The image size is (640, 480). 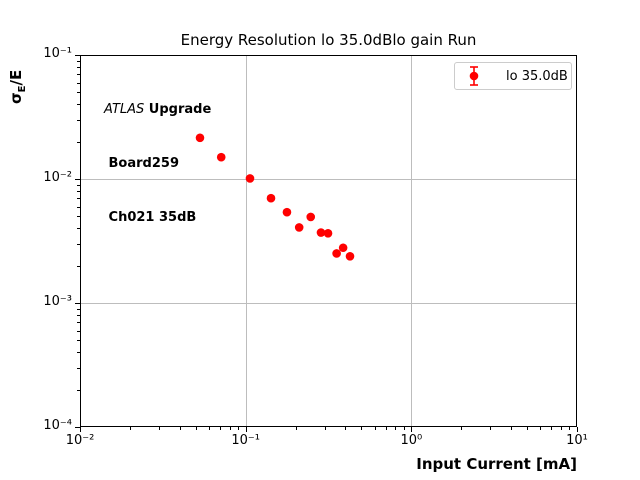 I want to click on x-axis-label: Input Current [mA], so click(x=496, y=464).